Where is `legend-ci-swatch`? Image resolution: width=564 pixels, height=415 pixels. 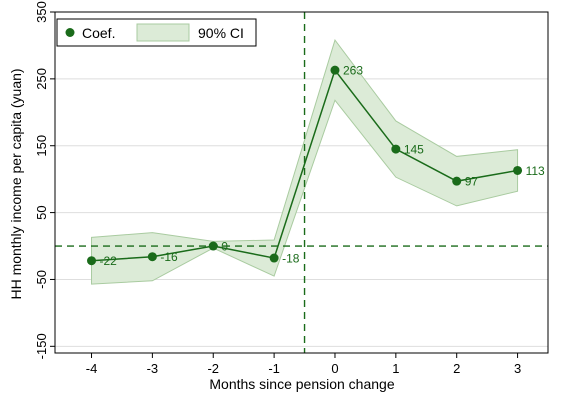
legend-ci-swatch is located at coordinates (163, 32).